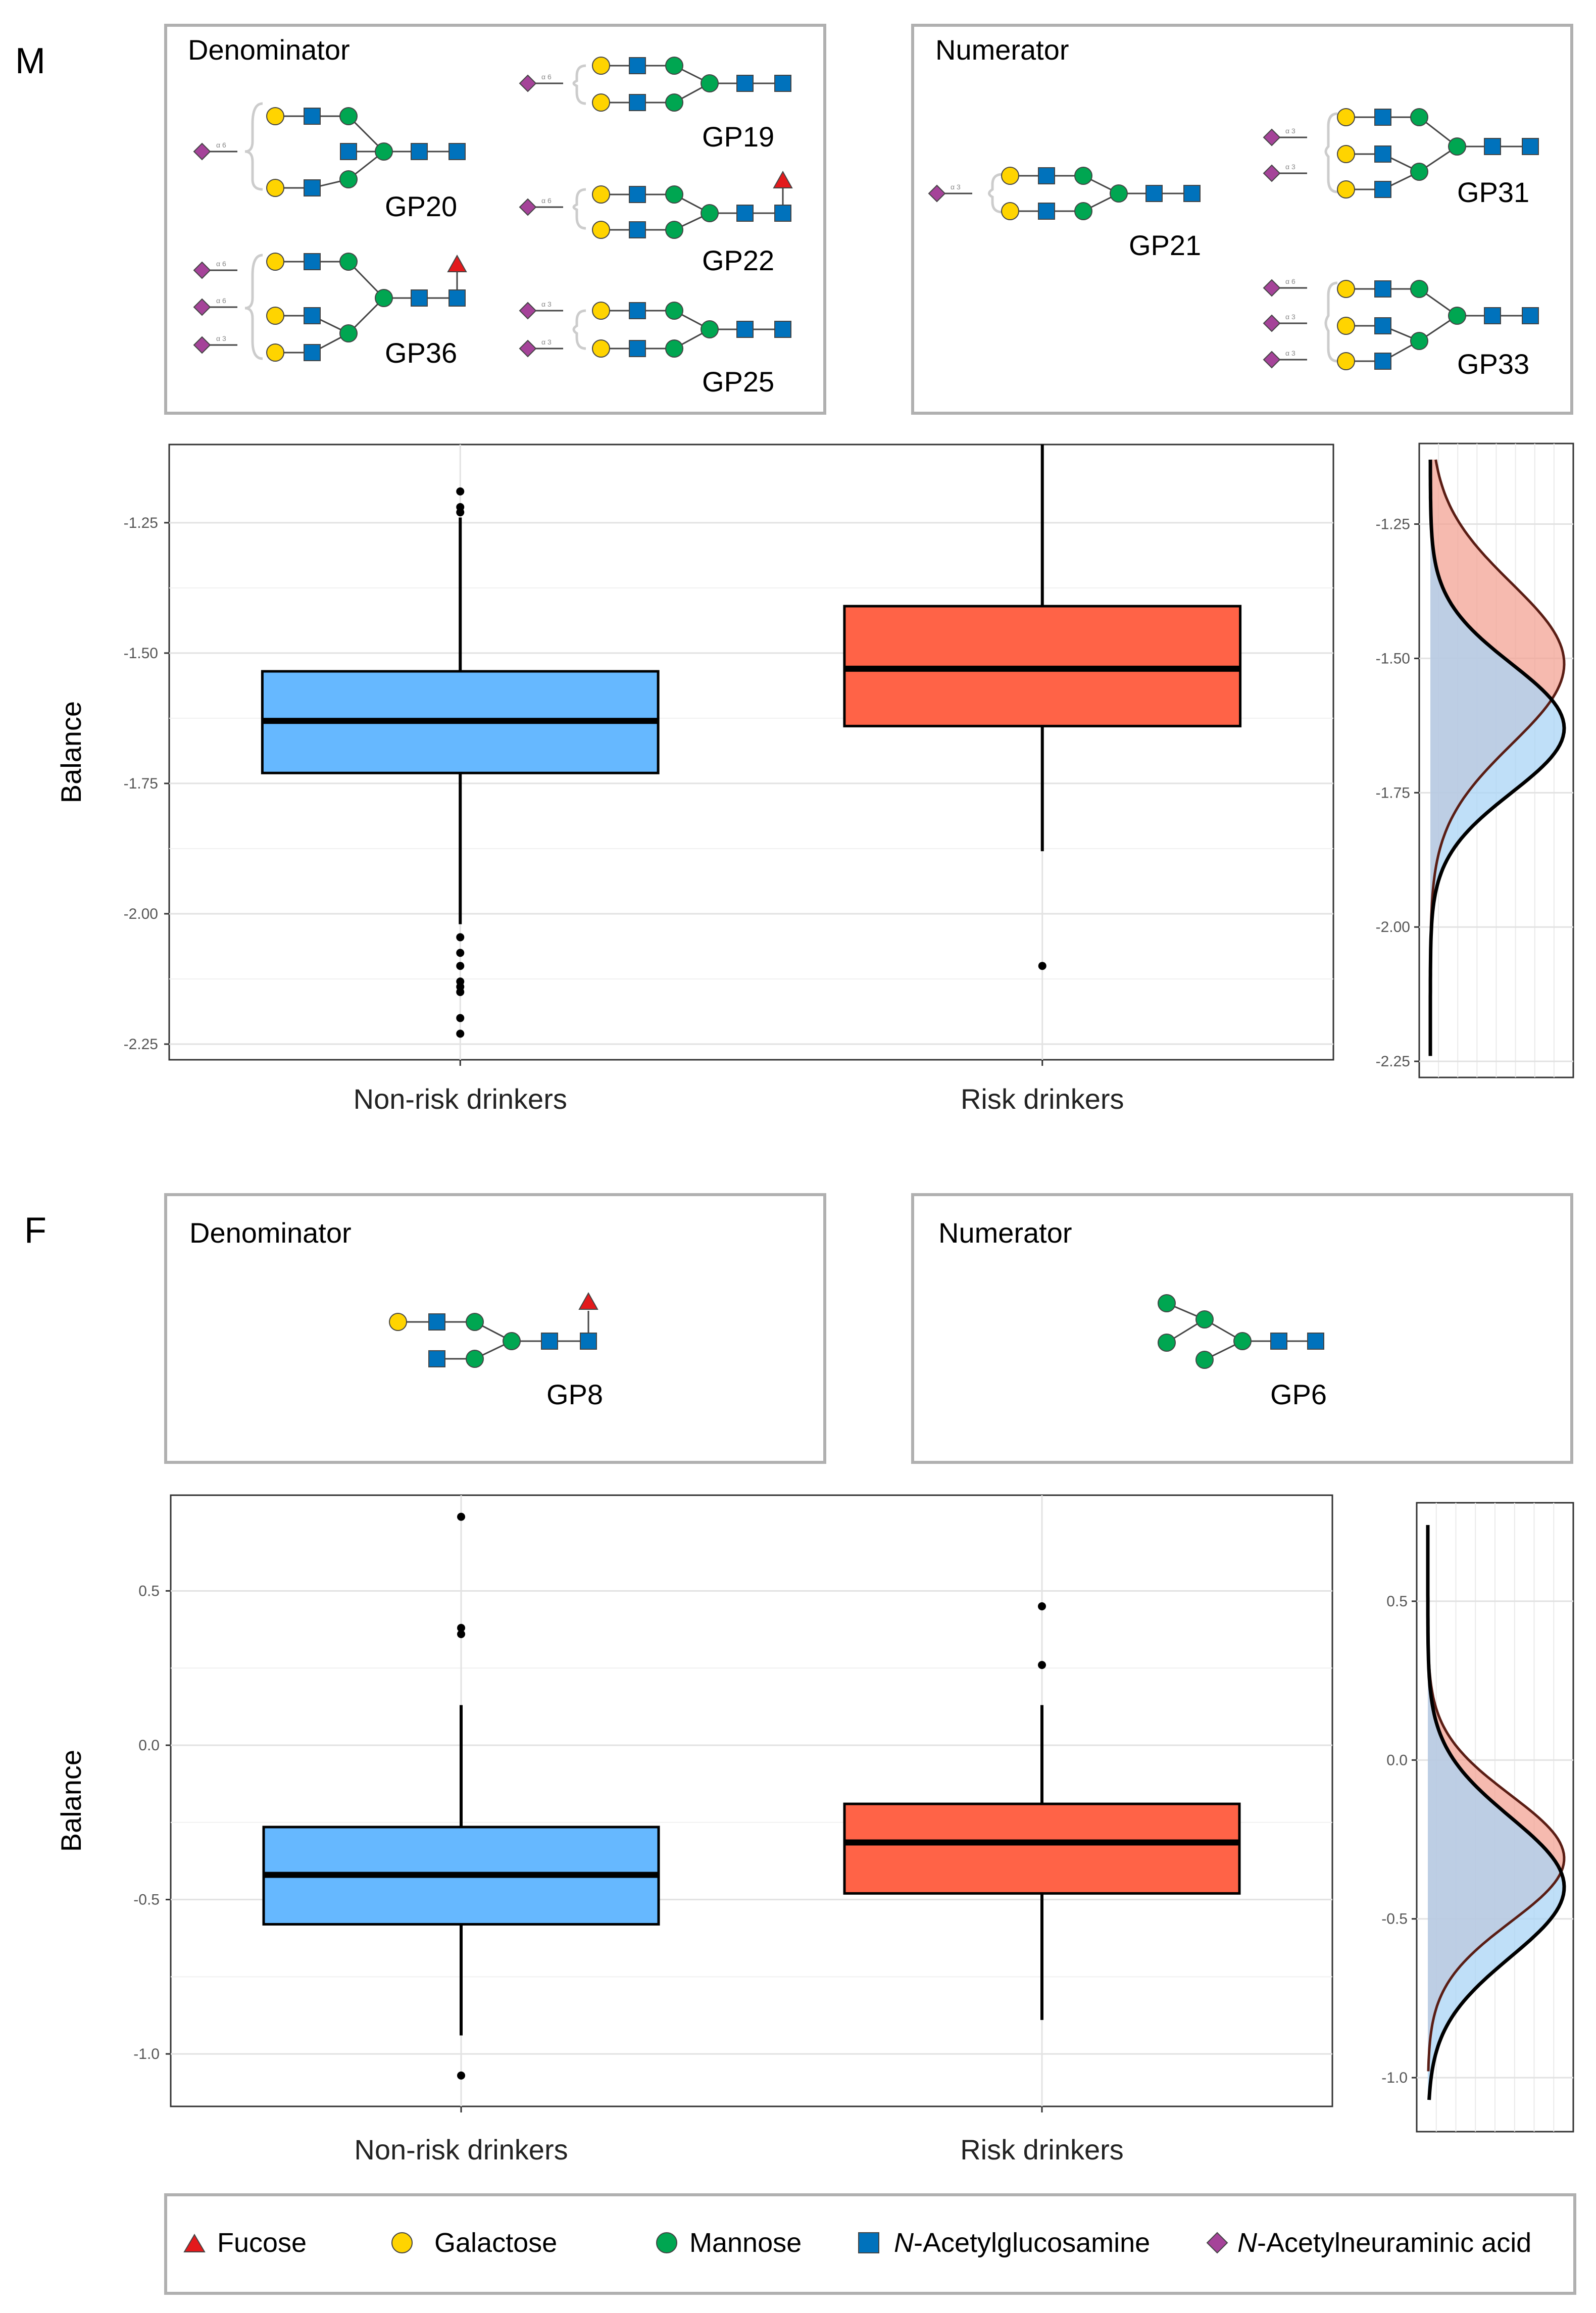  What do you see at coordinates (35, 1231) in the screenshot?
I see `panel-letter-f: F` at bounding box center [35, 1231].